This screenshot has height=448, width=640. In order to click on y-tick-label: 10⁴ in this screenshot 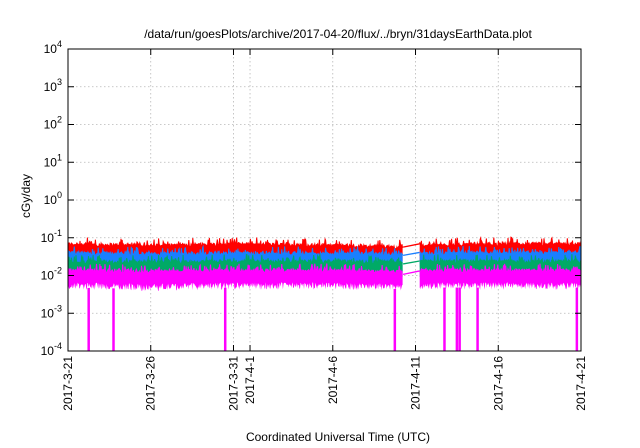, I will do `click(53, 47)`.